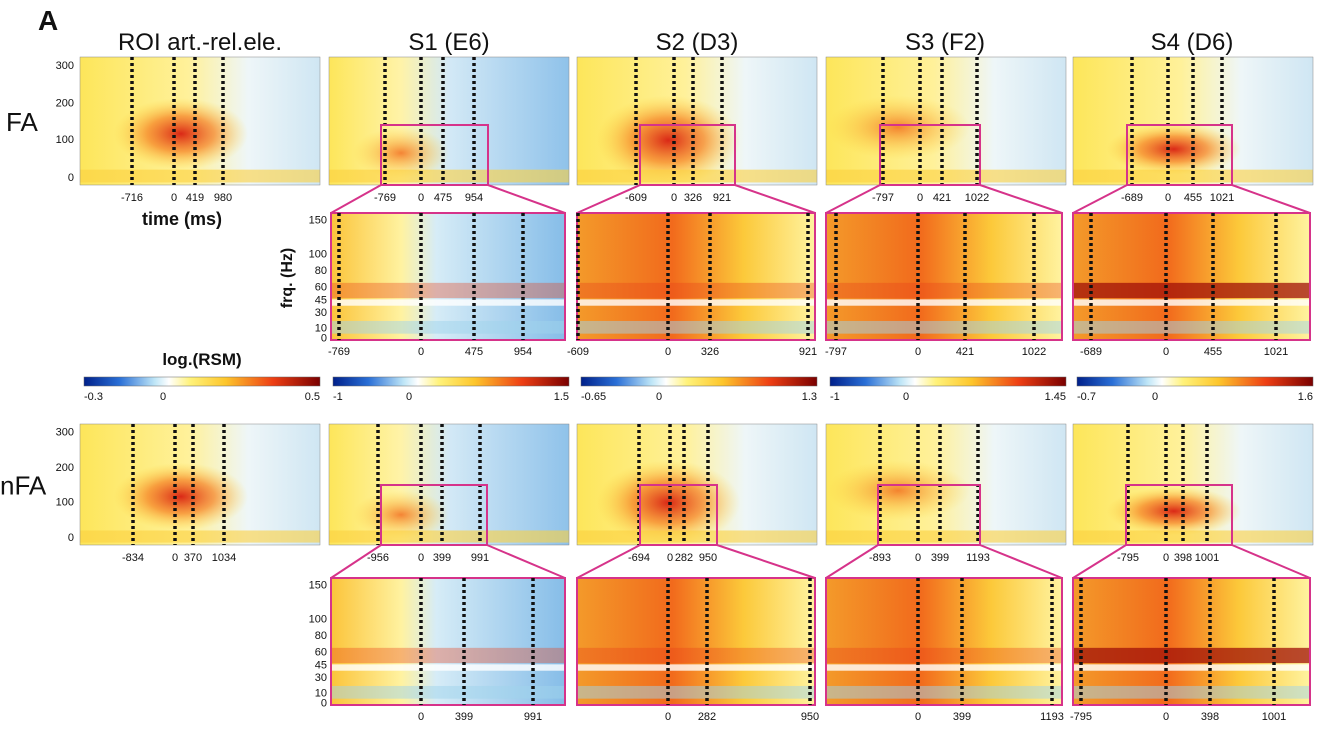 Image resolution: width=1329 pixels, height=731 pixels. What do you see at coordinates (339, 352) in the screenshot?
I see `x-tick-label: -769` at bounding box center [339, 352].